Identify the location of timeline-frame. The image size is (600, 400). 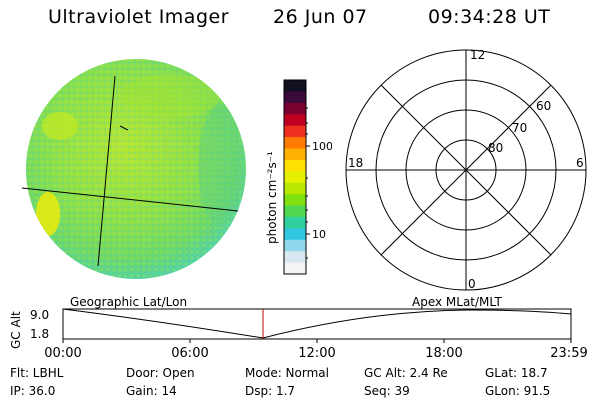
(317, 324).